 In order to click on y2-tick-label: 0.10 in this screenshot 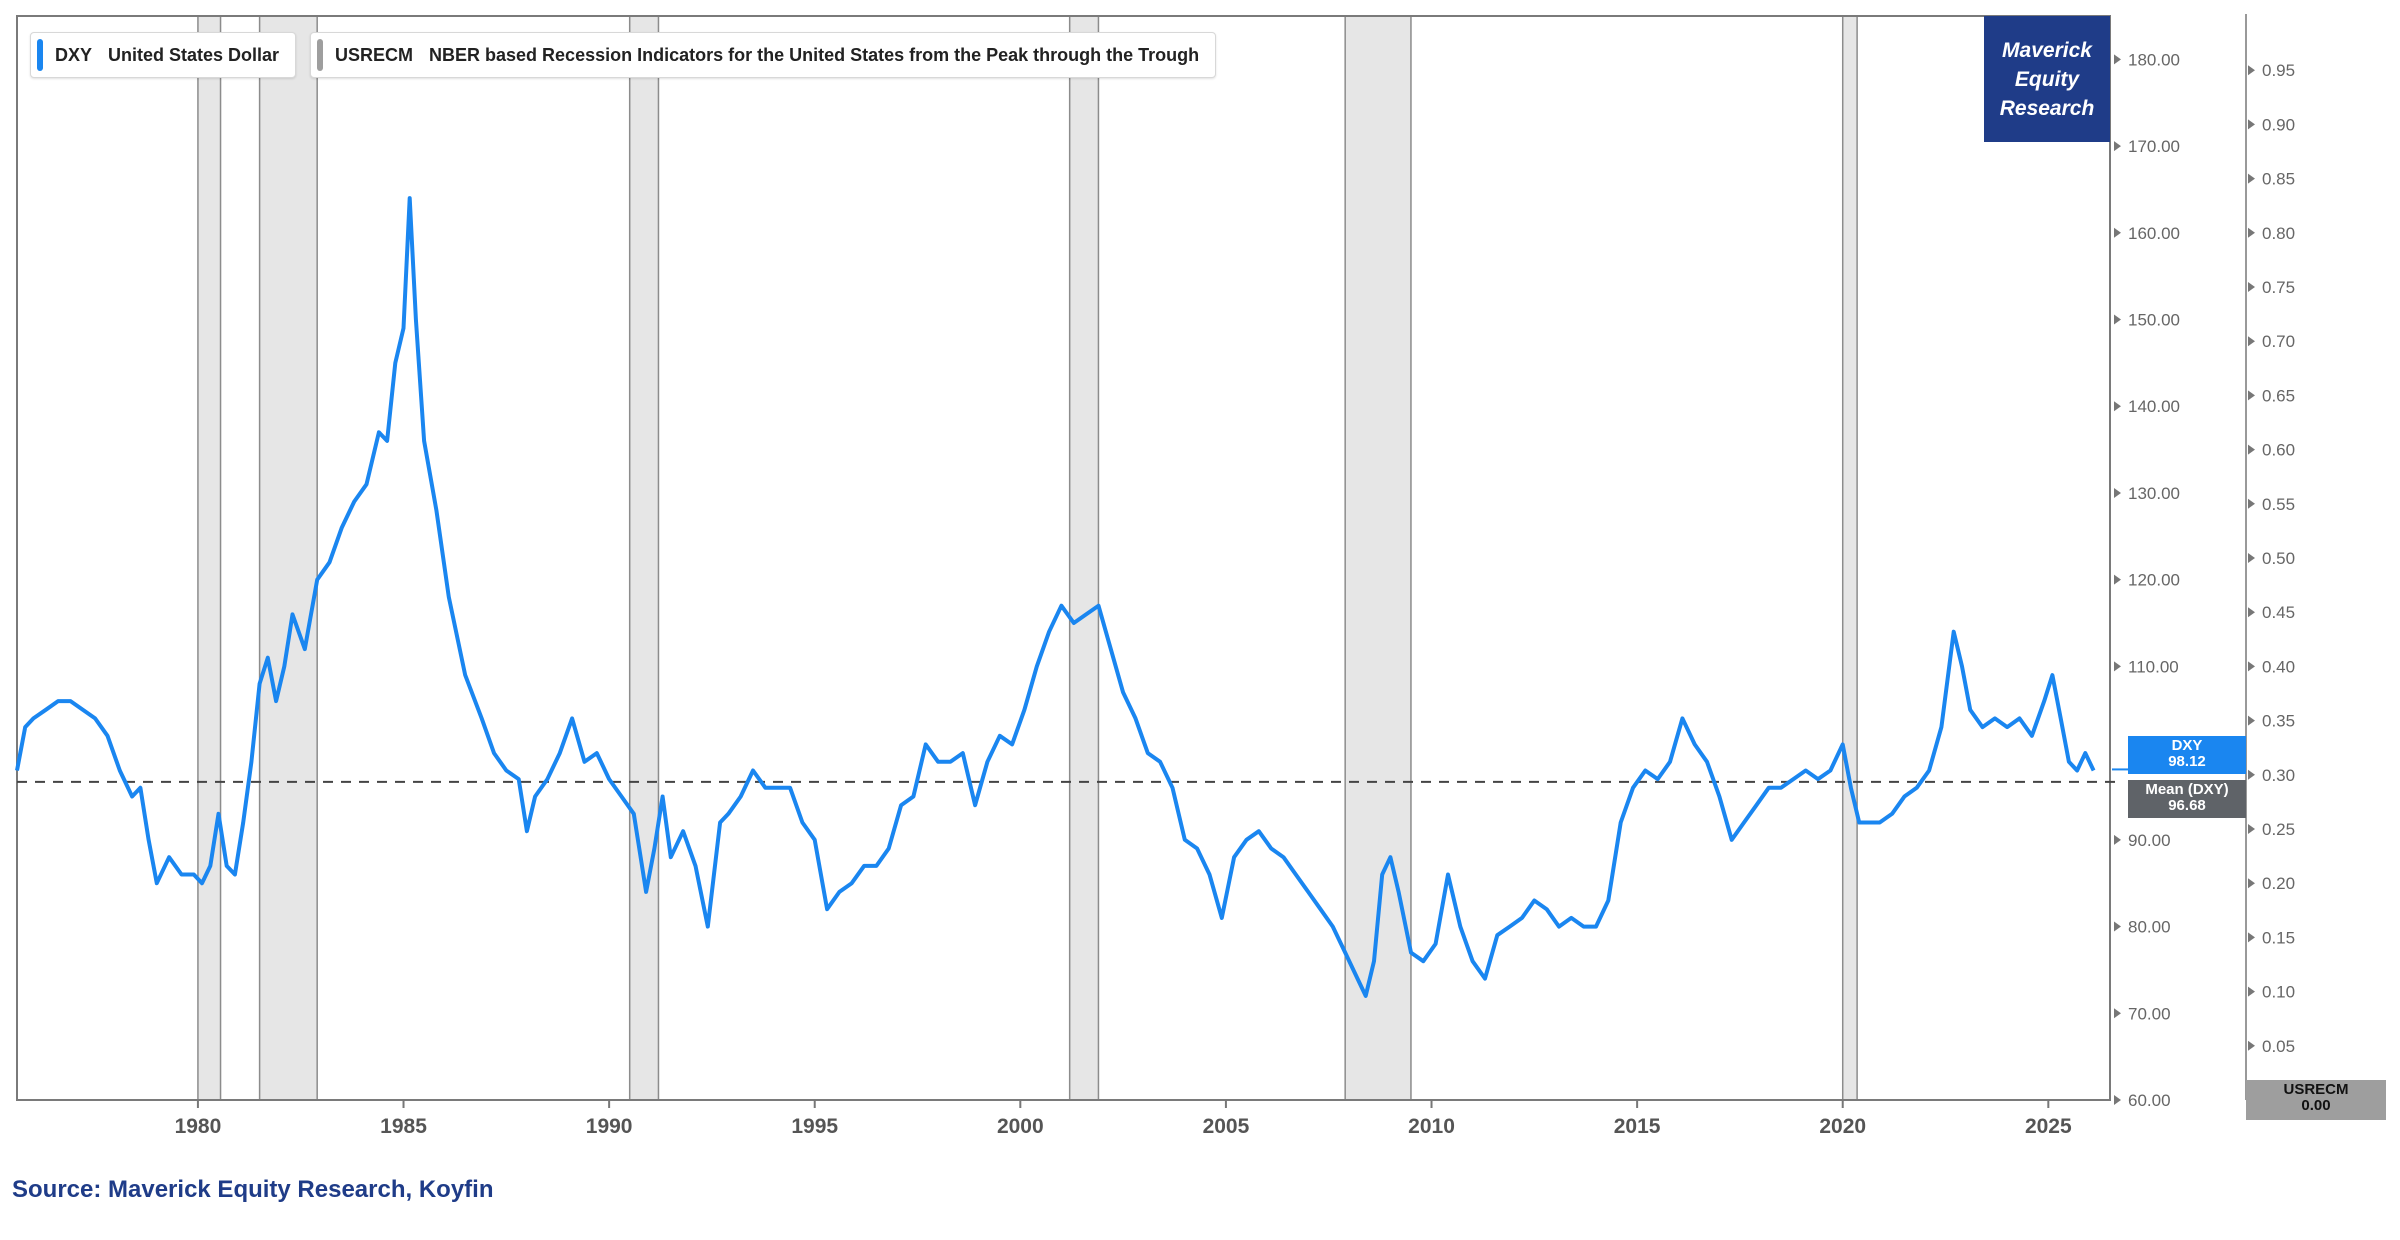, I will do `click(2278, 992)`.